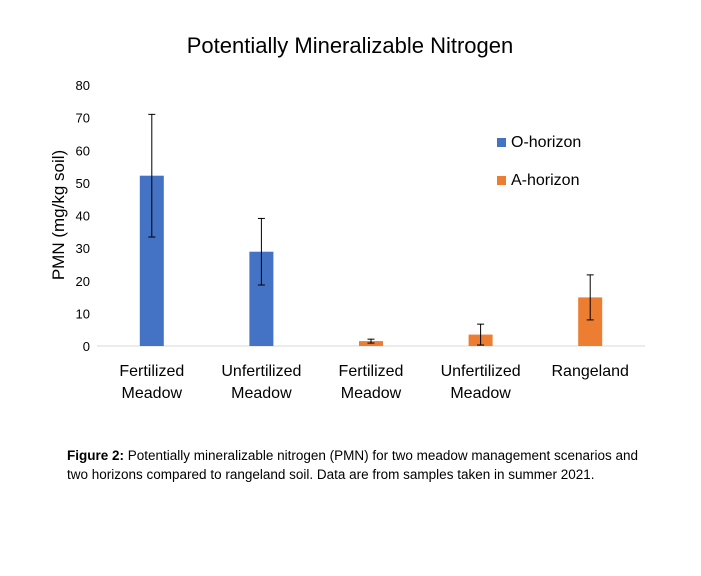 The width and height of the screenshot is (701, 576). I want to click on legend-swatch-a-horizon, so click(501, 180).